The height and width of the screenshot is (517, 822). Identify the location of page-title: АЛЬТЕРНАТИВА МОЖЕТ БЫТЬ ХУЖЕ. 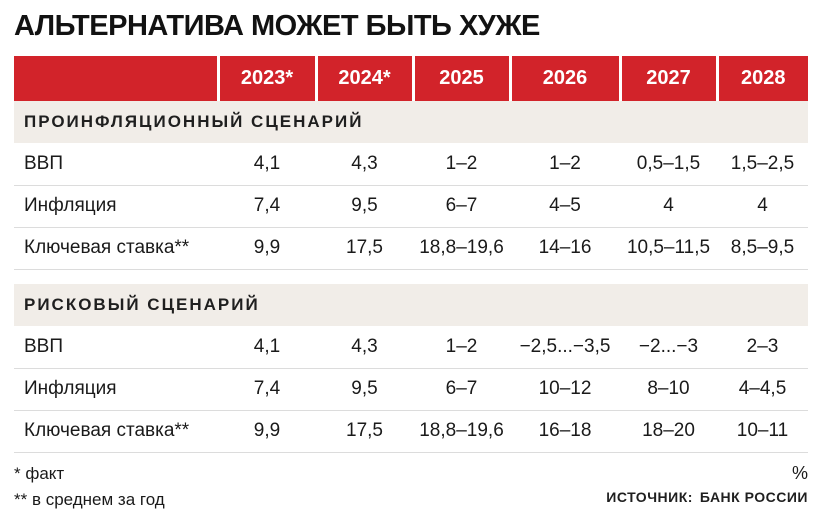
(277, 26).